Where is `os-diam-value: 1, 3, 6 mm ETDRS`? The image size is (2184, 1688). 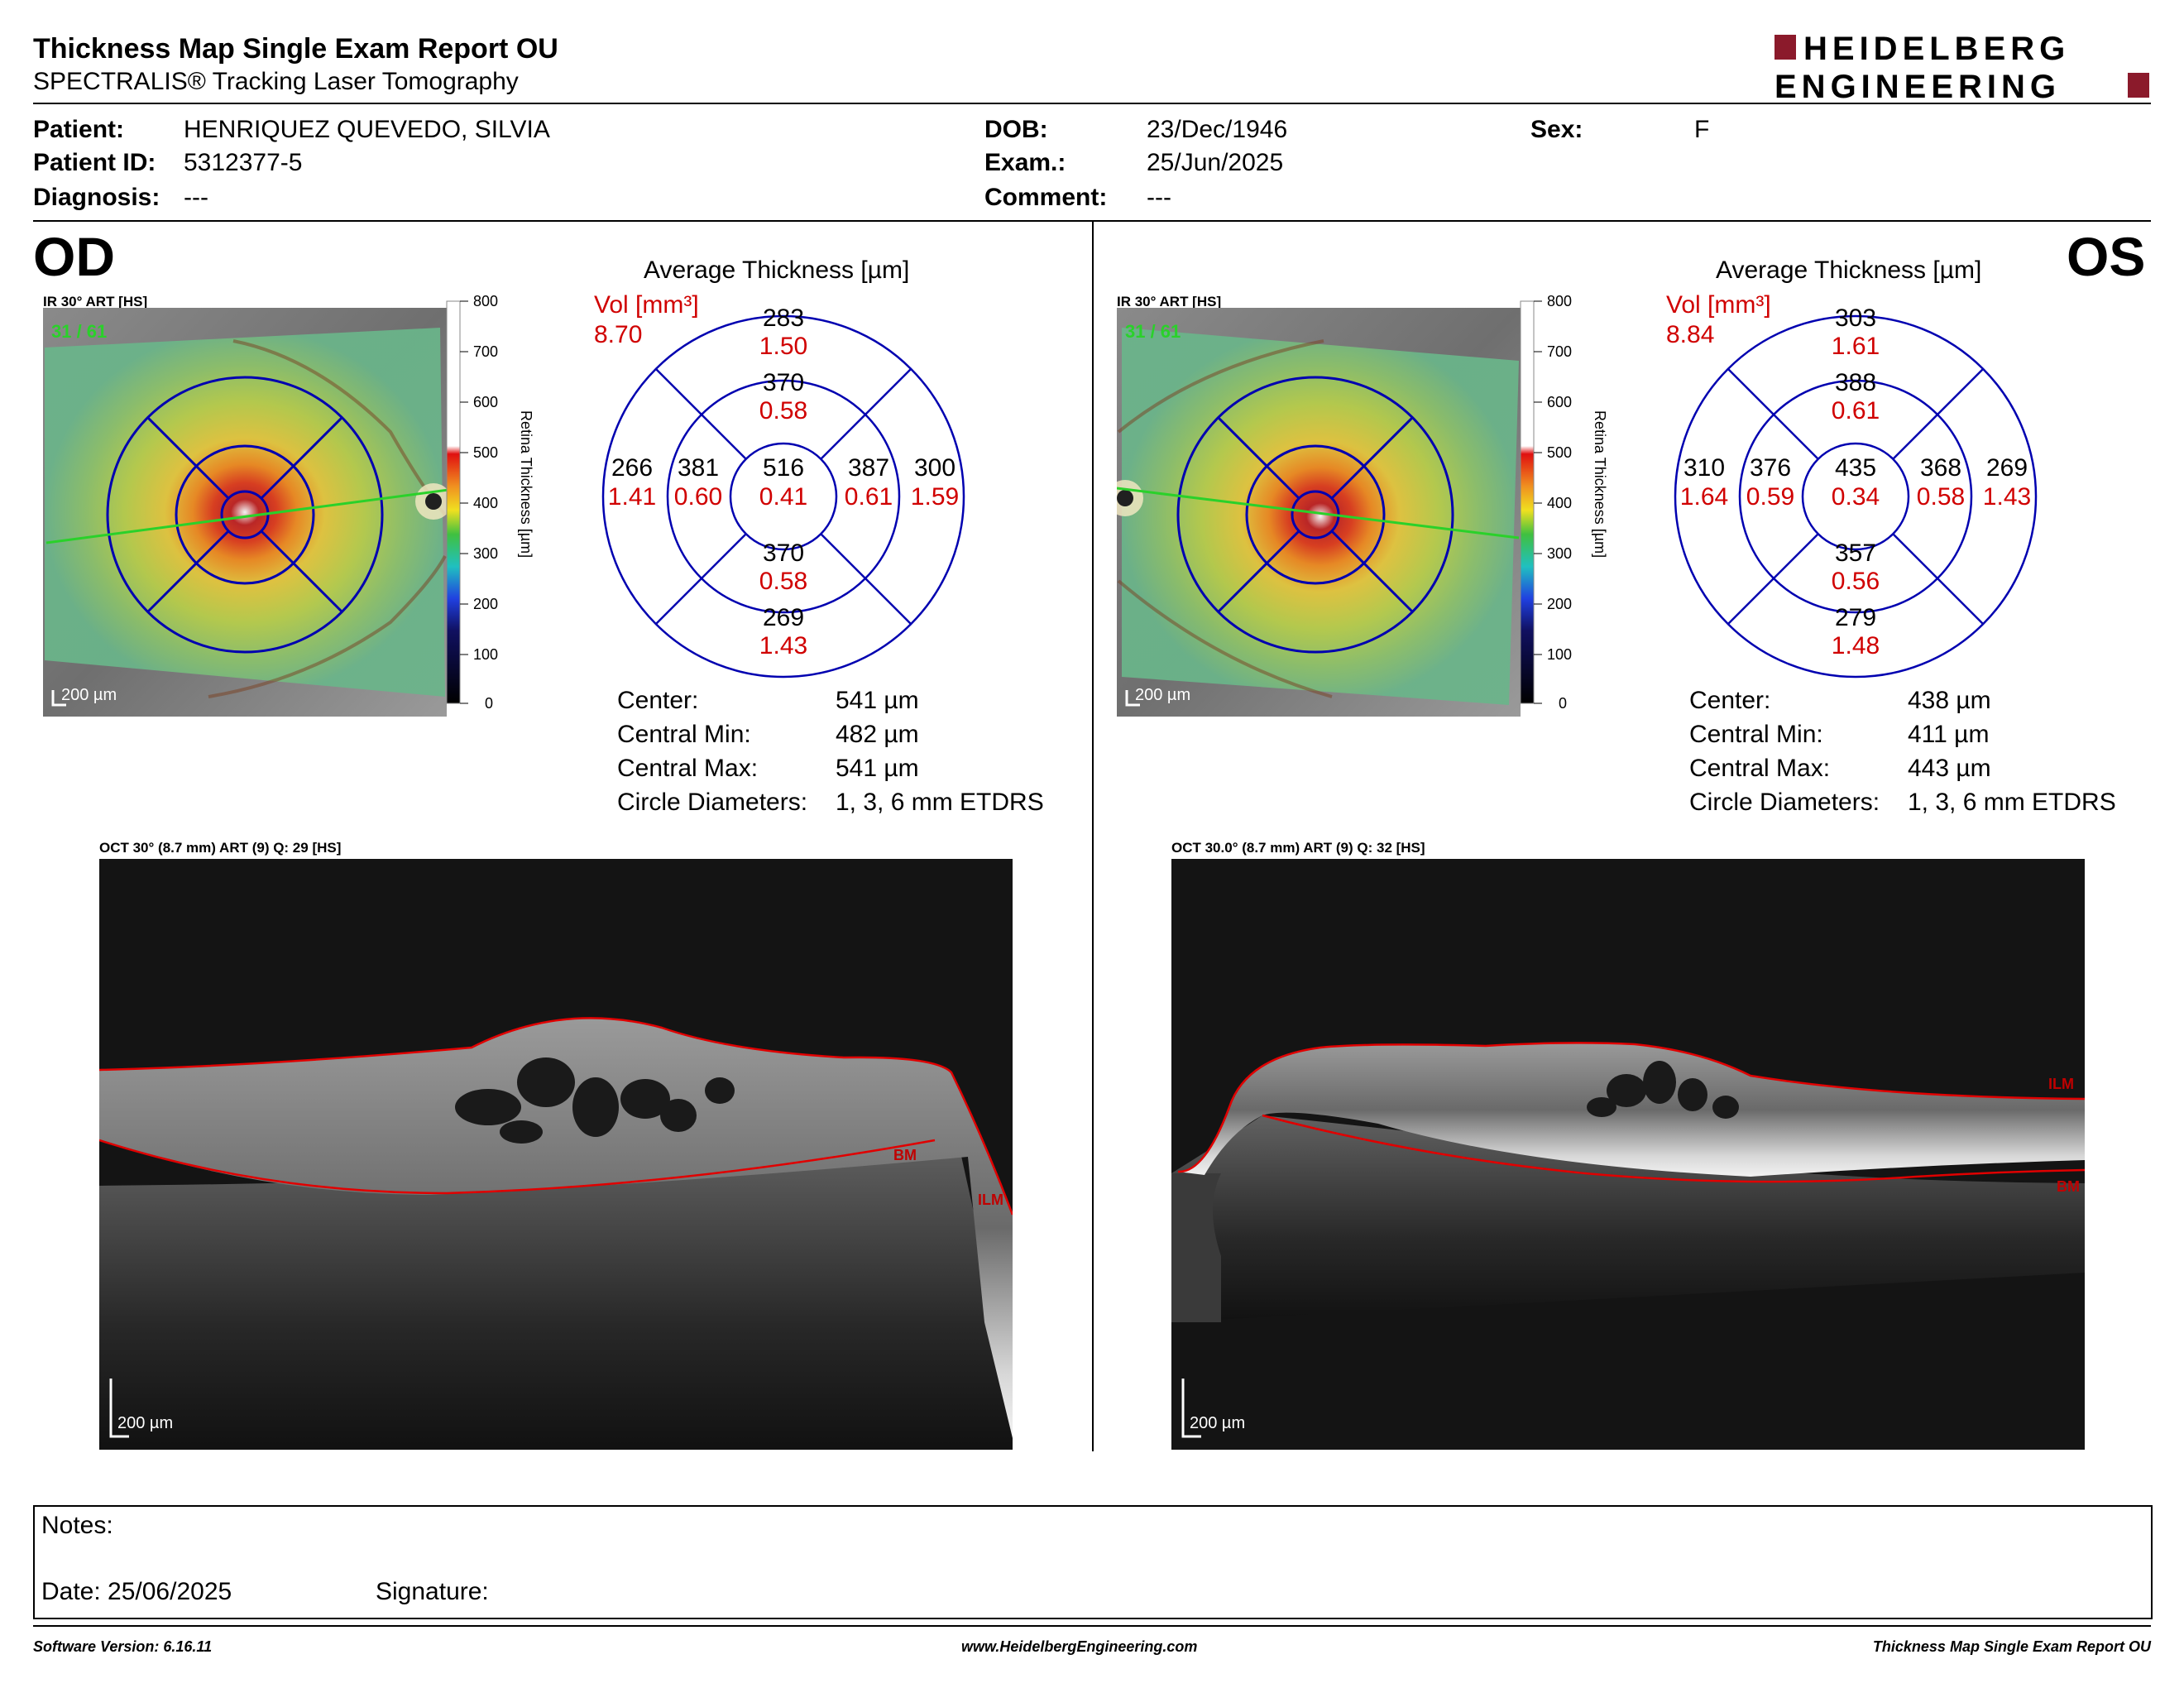 os-diam-value: 1, 3, 6 mm ETDRS is located at coordinates (2012, 802).